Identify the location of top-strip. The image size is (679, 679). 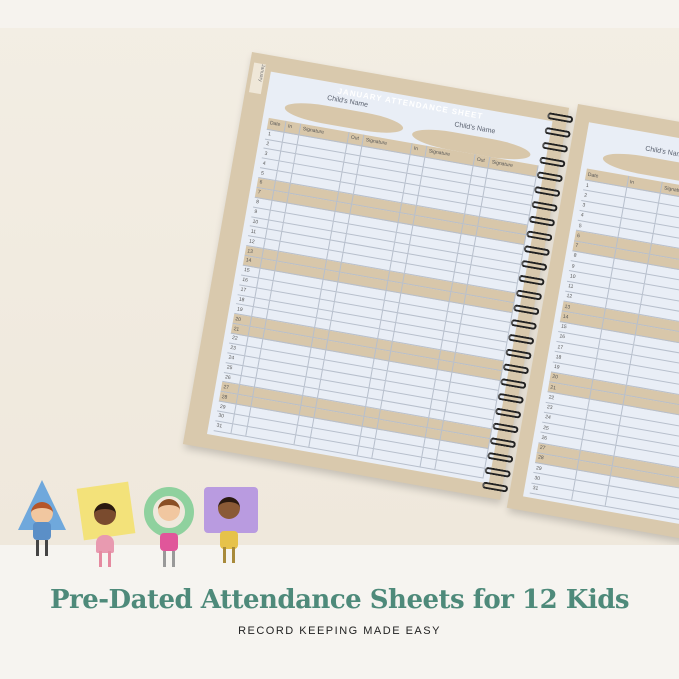
(339, 14).